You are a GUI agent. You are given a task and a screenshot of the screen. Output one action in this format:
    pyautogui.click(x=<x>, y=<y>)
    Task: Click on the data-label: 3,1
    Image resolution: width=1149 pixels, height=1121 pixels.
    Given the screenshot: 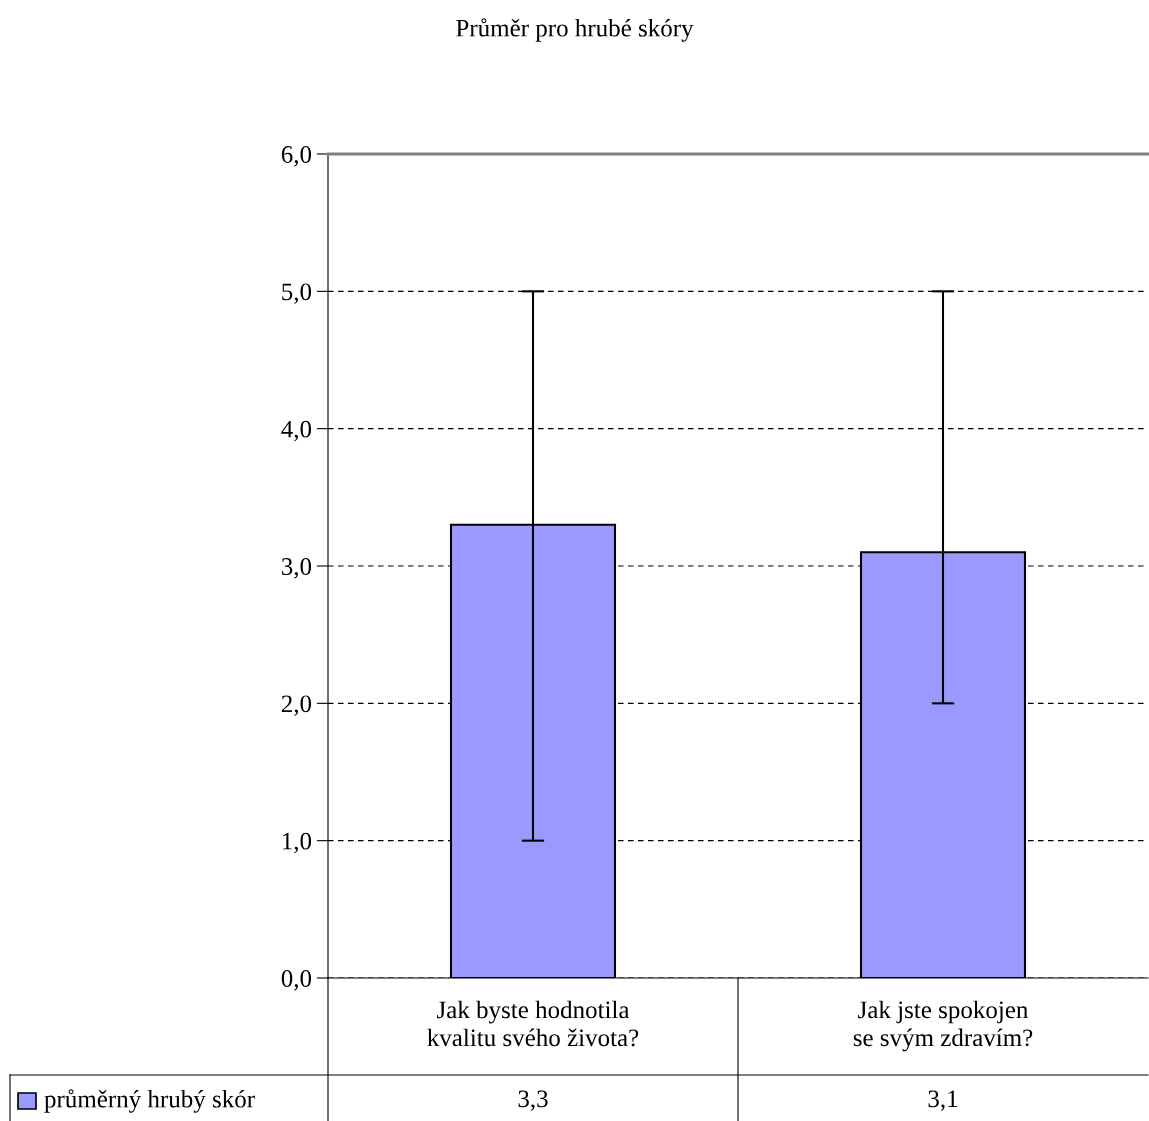 What is the action you would take?
    pyautogui.click(x=943, y=1100)
    